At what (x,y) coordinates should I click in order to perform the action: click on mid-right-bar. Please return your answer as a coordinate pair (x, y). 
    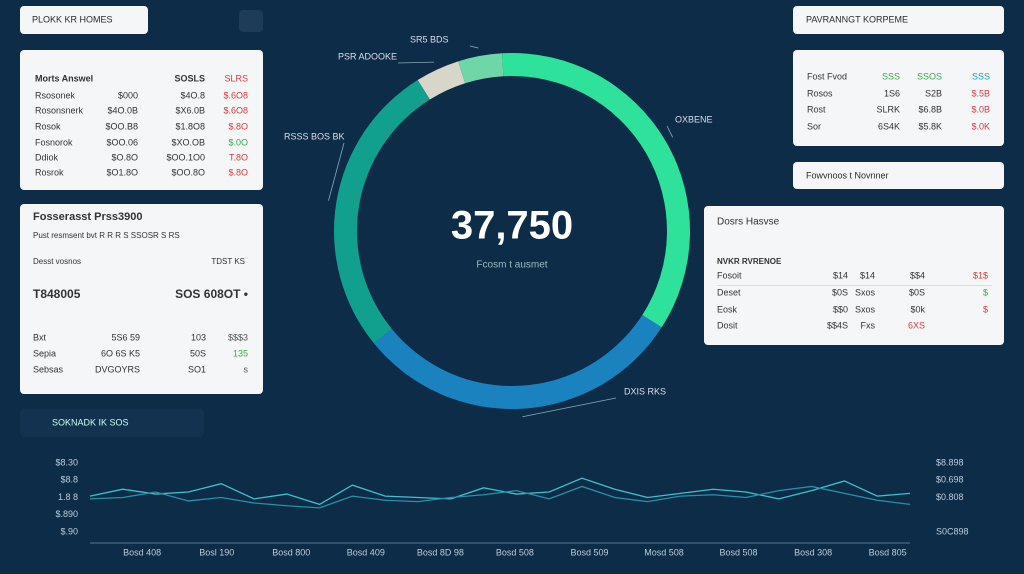
    Looking at the image, I should click on (898, 175).